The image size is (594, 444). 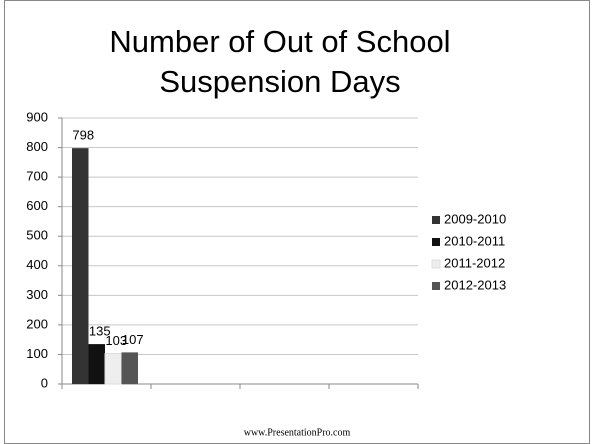 What do you see at coordinates (37, 205) in the screenshot?
I see `y-tick-label: 600` at bounding box center [37, 205].